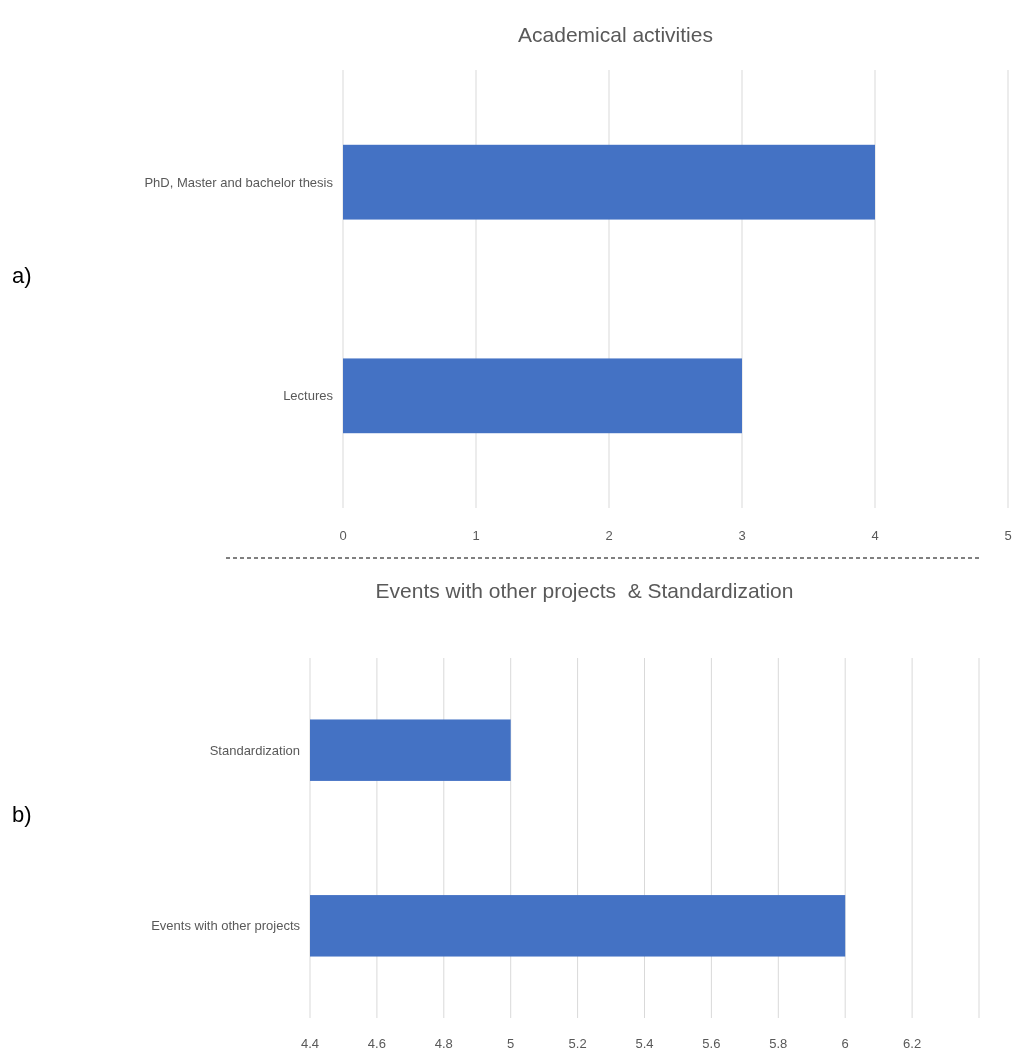 The height and width of the screenshot is (1052, 1027). I want to click on x-tick-label: 5.6, so click(711, 1043).